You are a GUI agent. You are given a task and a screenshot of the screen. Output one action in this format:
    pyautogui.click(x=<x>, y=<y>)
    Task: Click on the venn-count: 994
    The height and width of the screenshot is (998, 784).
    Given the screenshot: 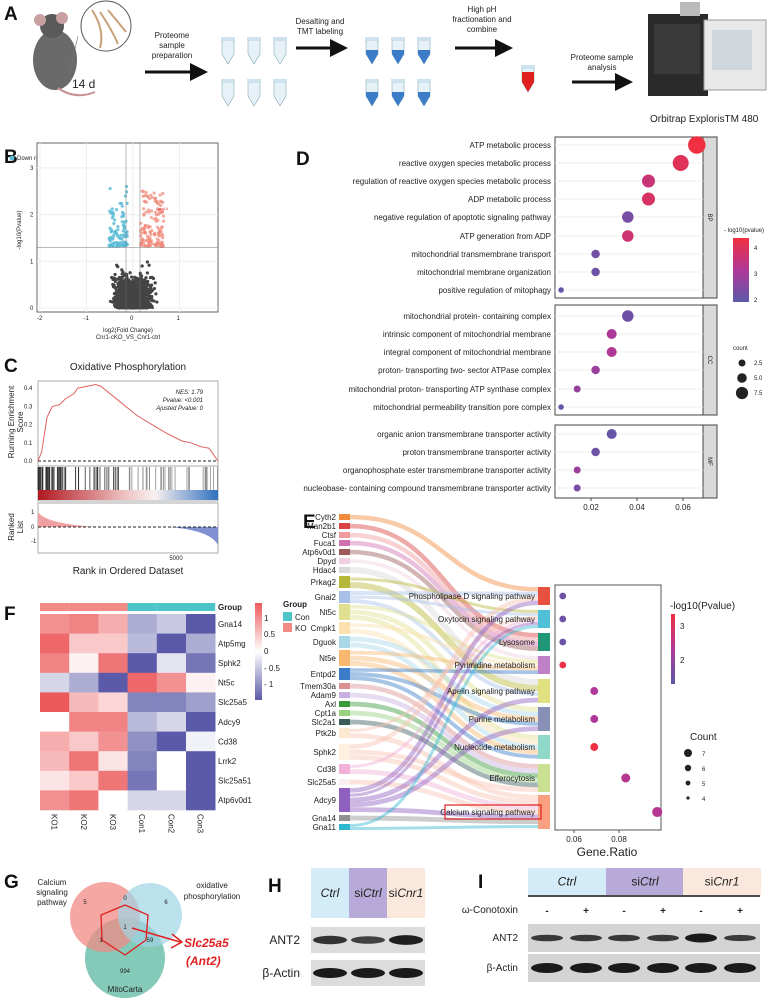 What is the action you would take?
    pyautogui.click(x=125, y=972)
    